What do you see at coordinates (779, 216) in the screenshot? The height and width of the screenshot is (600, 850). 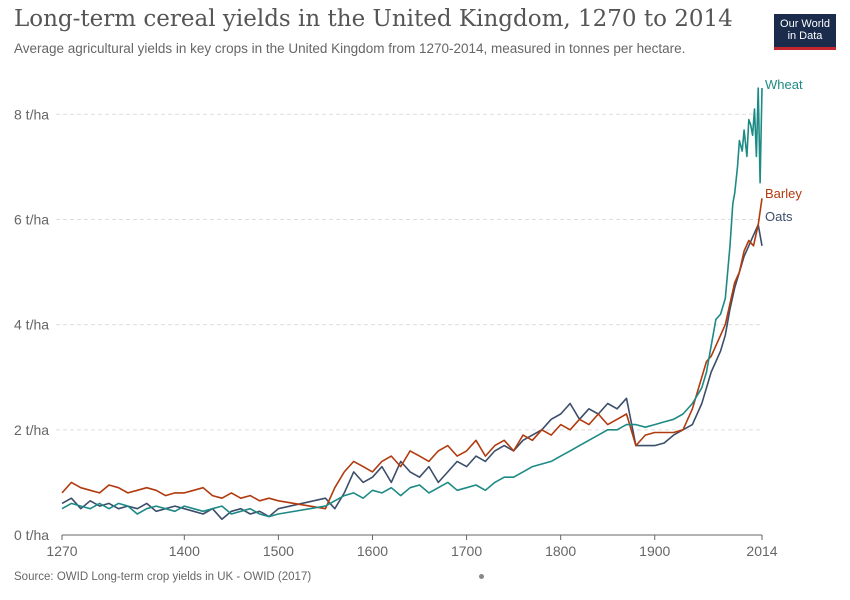 I see `legend-label-oats: Oats` at bounding box center [779, 216].